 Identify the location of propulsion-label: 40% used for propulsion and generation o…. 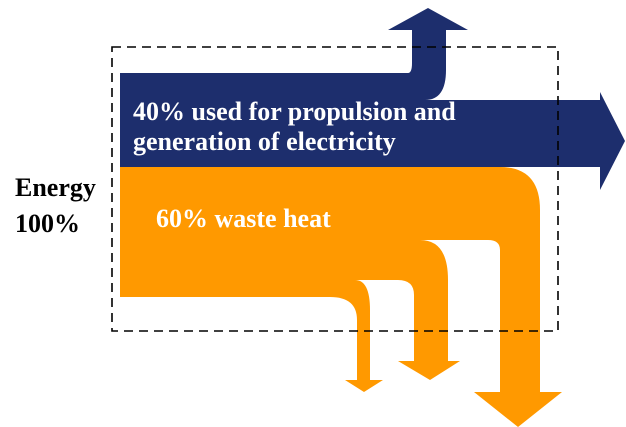
(294, 126).